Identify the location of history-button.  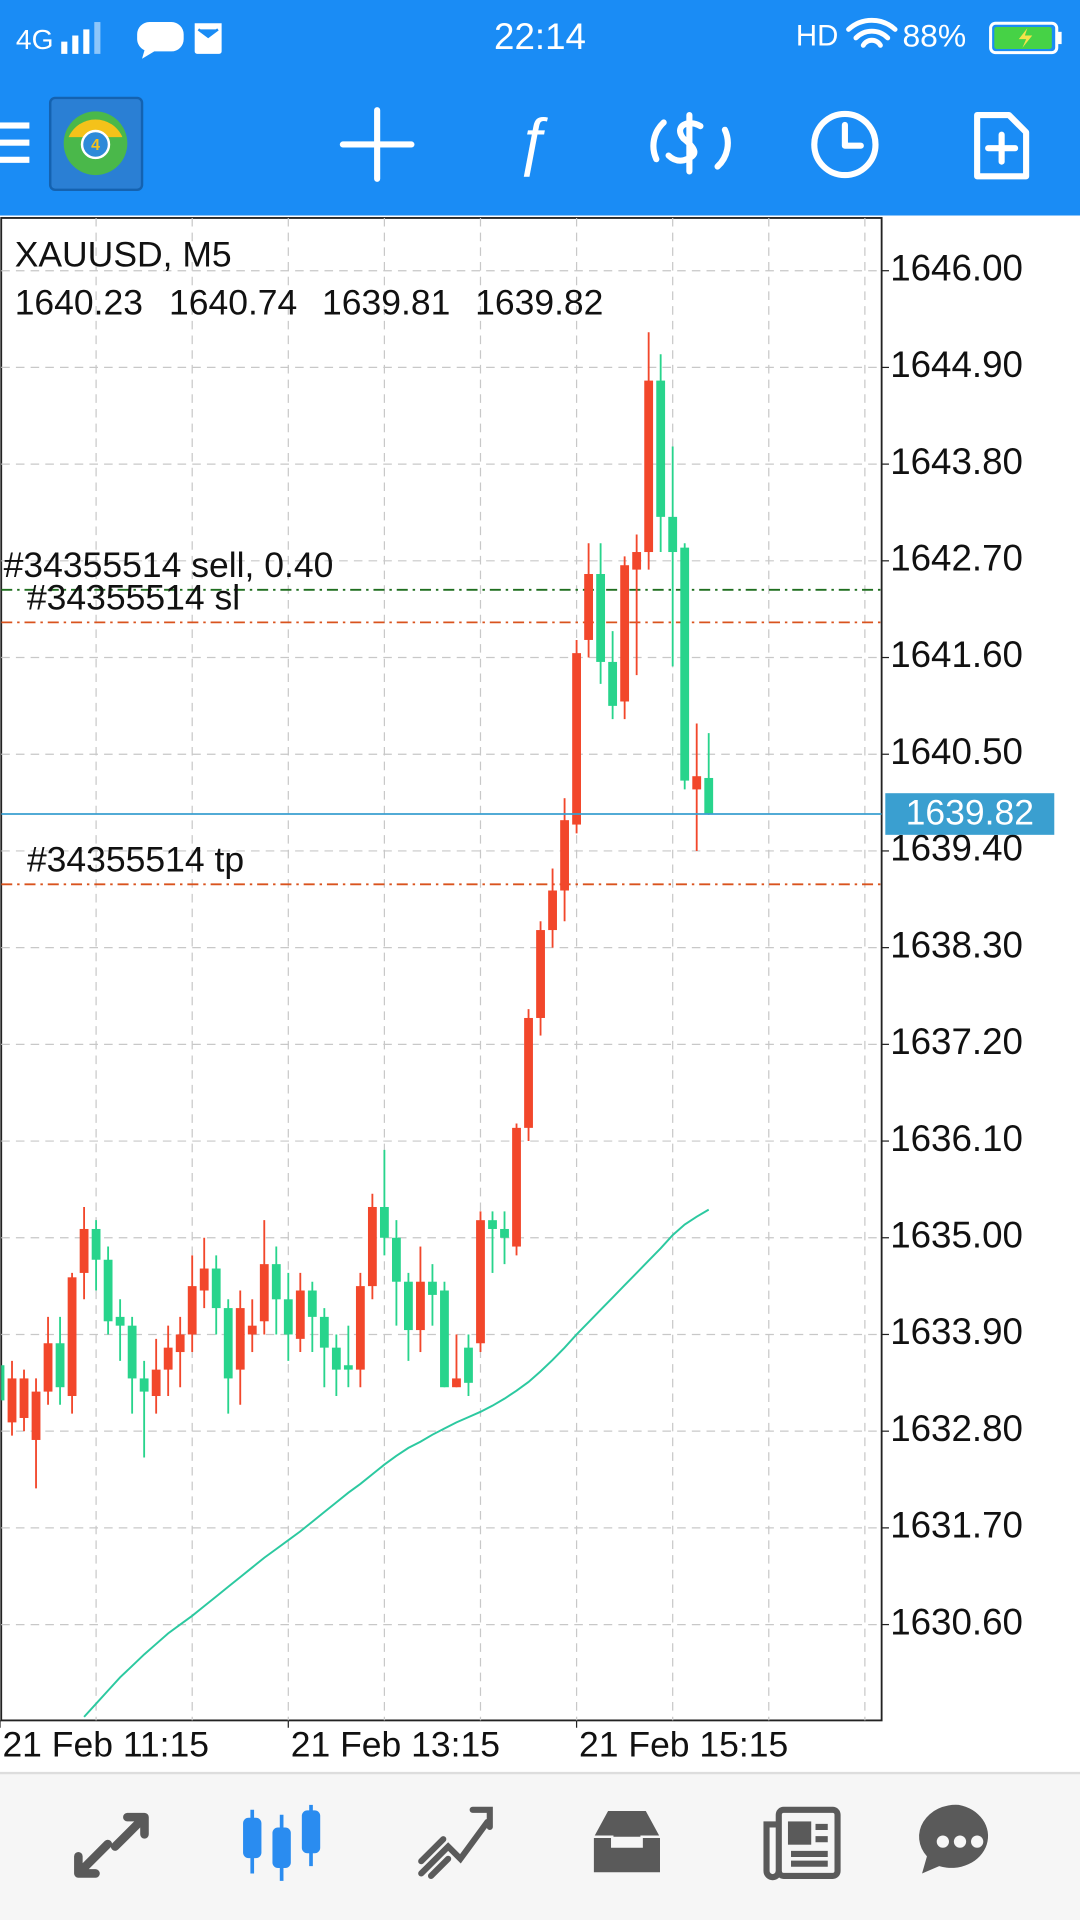
(845, 144).